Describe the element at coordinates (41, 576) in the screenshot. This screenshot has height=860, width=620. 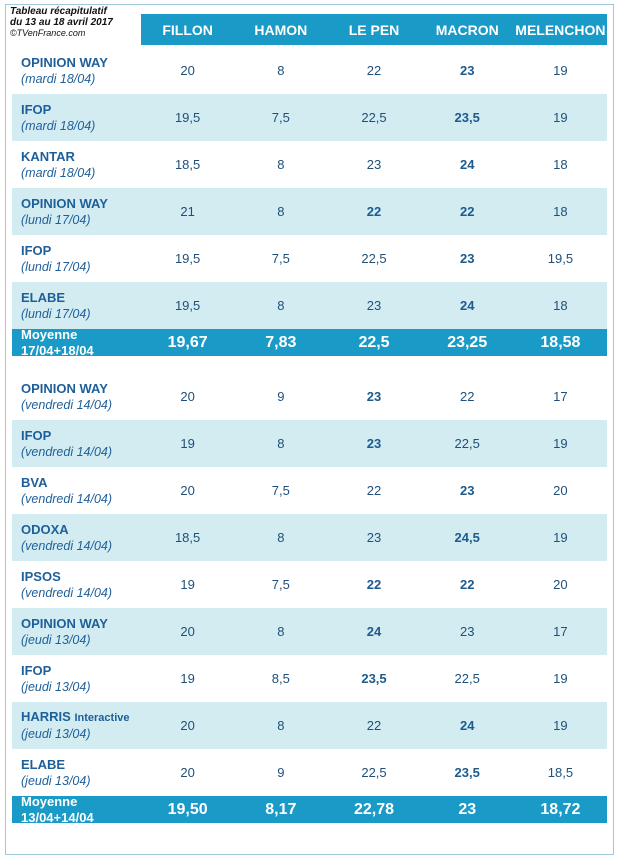
I see `institute-name: IPSOS` at that location.